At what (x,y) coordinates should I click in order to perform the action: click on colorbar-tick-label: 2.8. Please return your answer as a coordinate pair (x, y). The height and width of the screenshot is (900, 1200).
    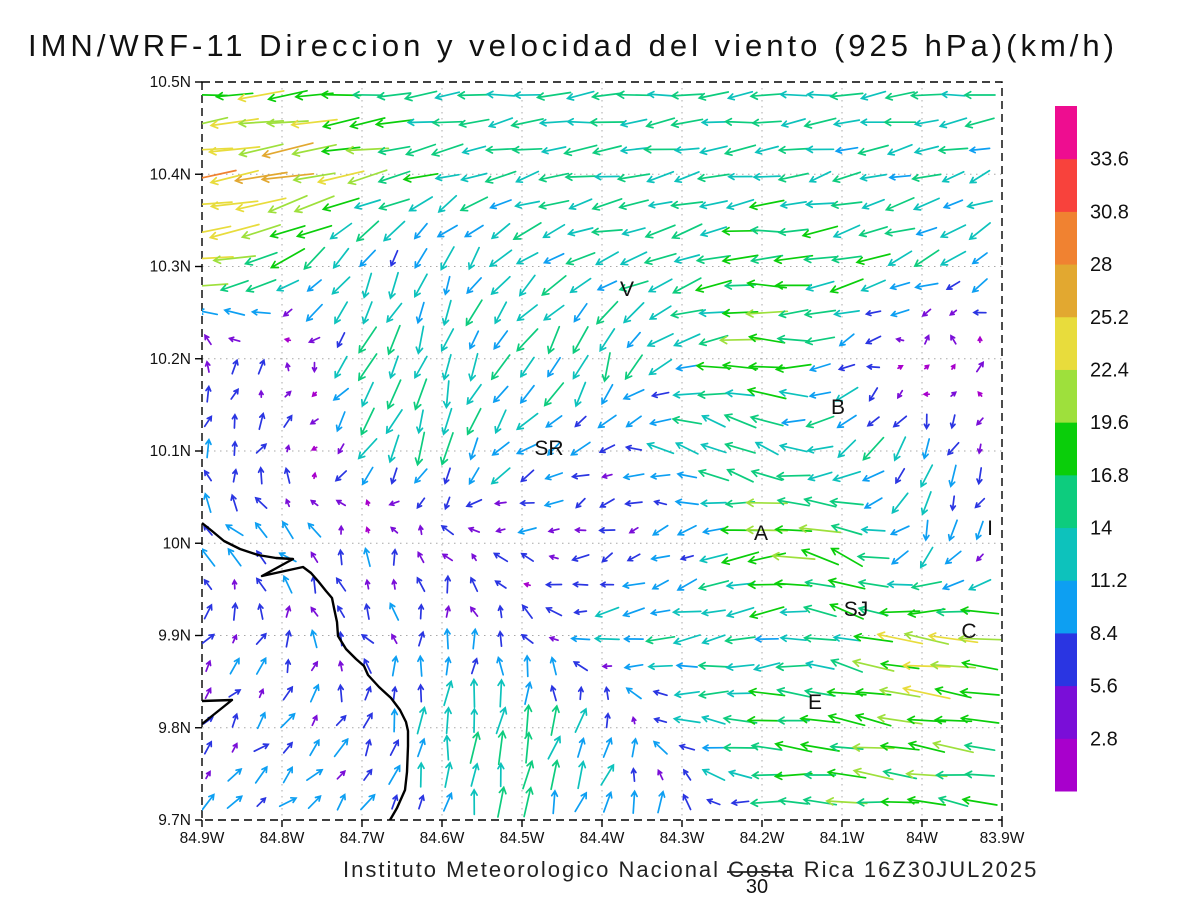
    Looking at the image, I should click on (1104, 739).